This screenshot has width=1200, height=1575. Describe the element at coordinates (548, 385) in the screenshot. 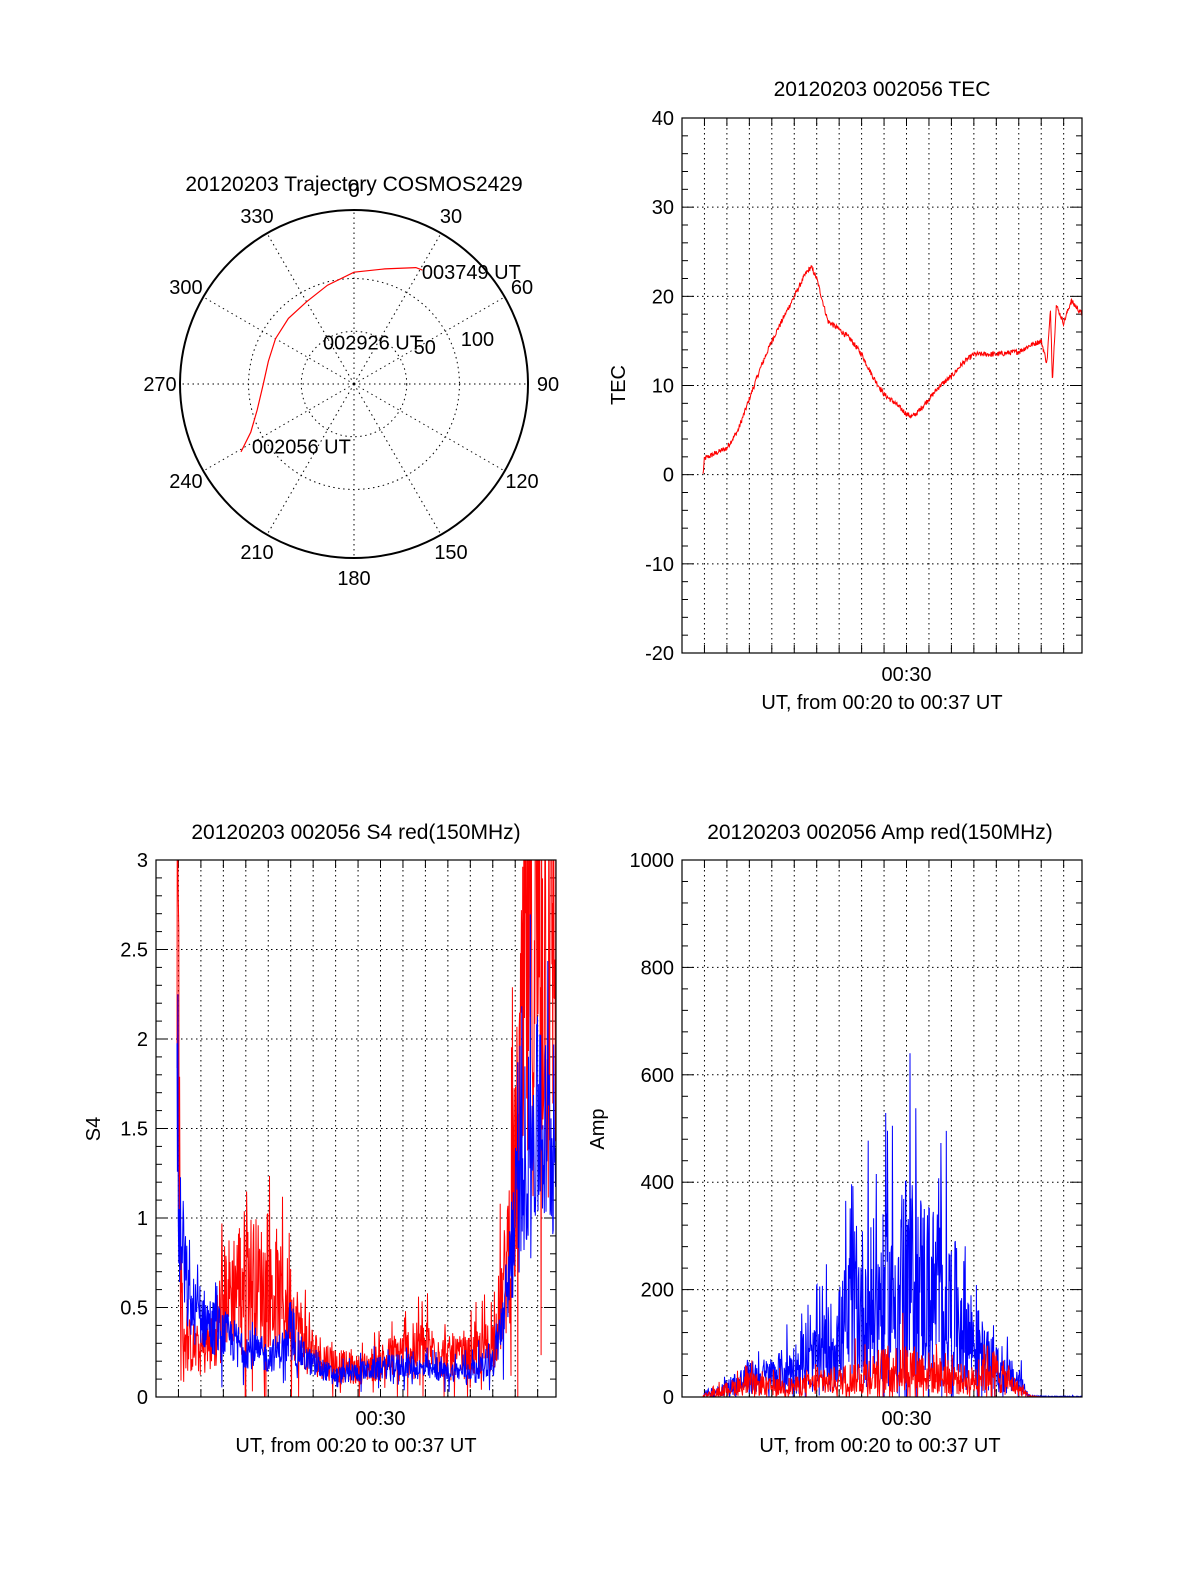

I see `polar-az-label: 90` at that location.